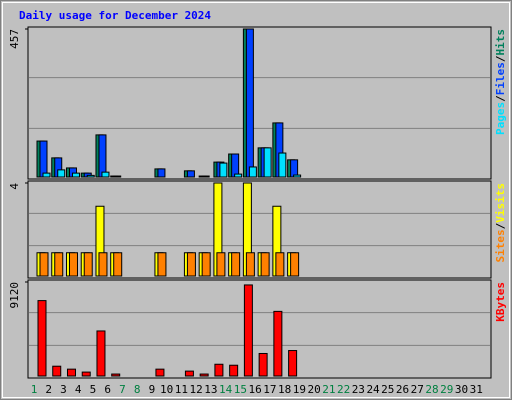 This screenshot has height=400, width=512. Describe the element at coordinates (240, 389) in the screenshot. I see `x-tick-label: 15` at that location.